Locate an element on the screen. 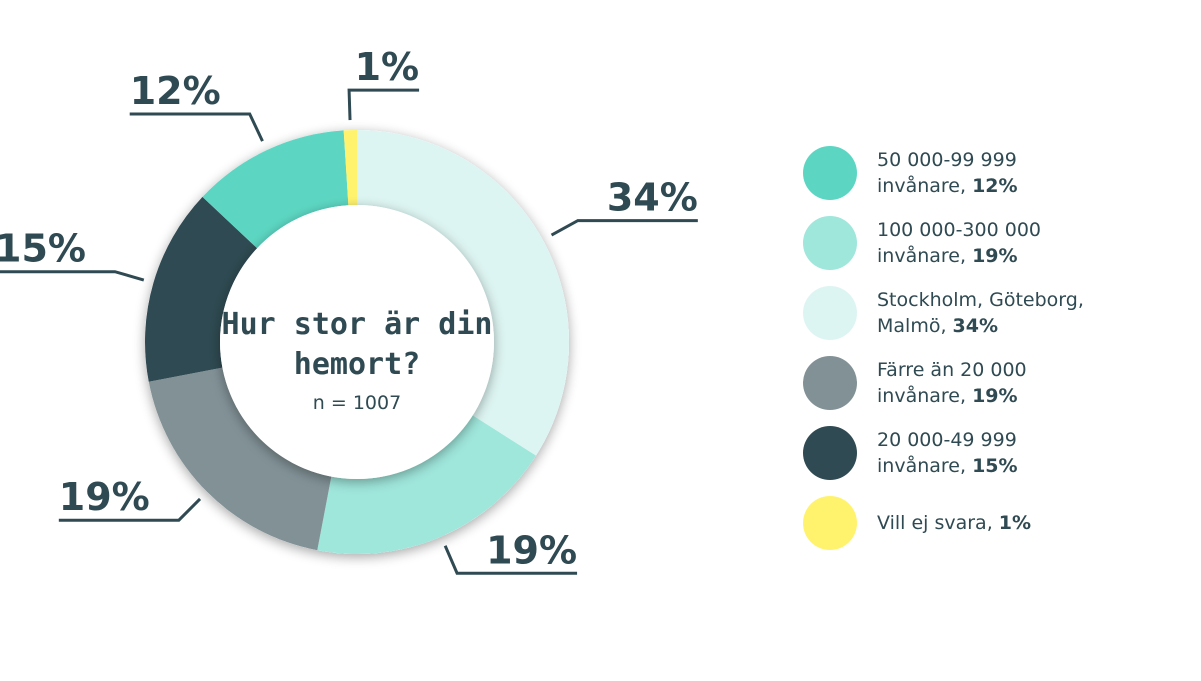 The height and width of the screenshot is (681, 1201). chart-title-line-2: hemort? is located at coordinates (357, 364).